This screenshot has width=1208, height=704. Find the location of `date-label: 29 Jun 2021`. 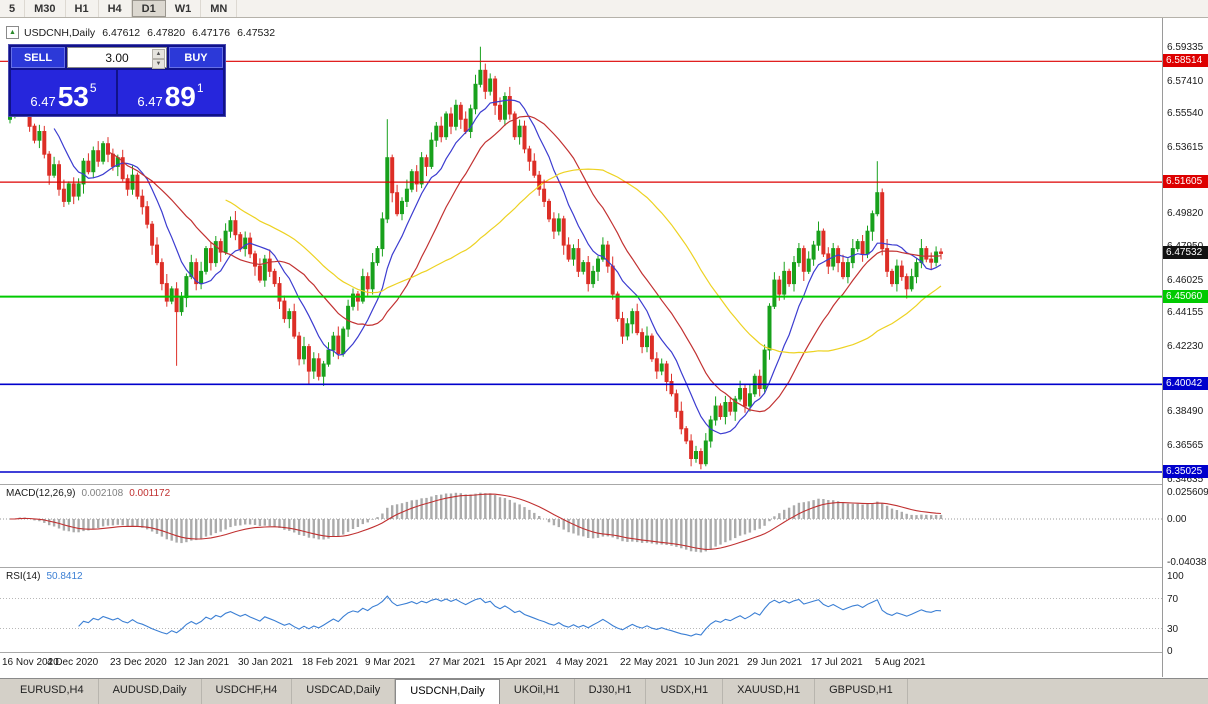

date-label: 29 Jun 2021 is located at coordinates (775, 662).